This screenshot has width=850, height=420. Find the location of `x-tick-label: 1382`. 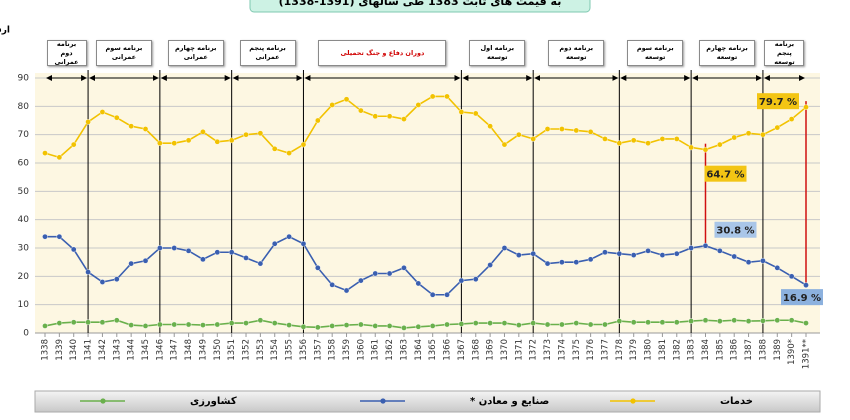

x-tick-label: 1382 is located at coordinates (677, 350).